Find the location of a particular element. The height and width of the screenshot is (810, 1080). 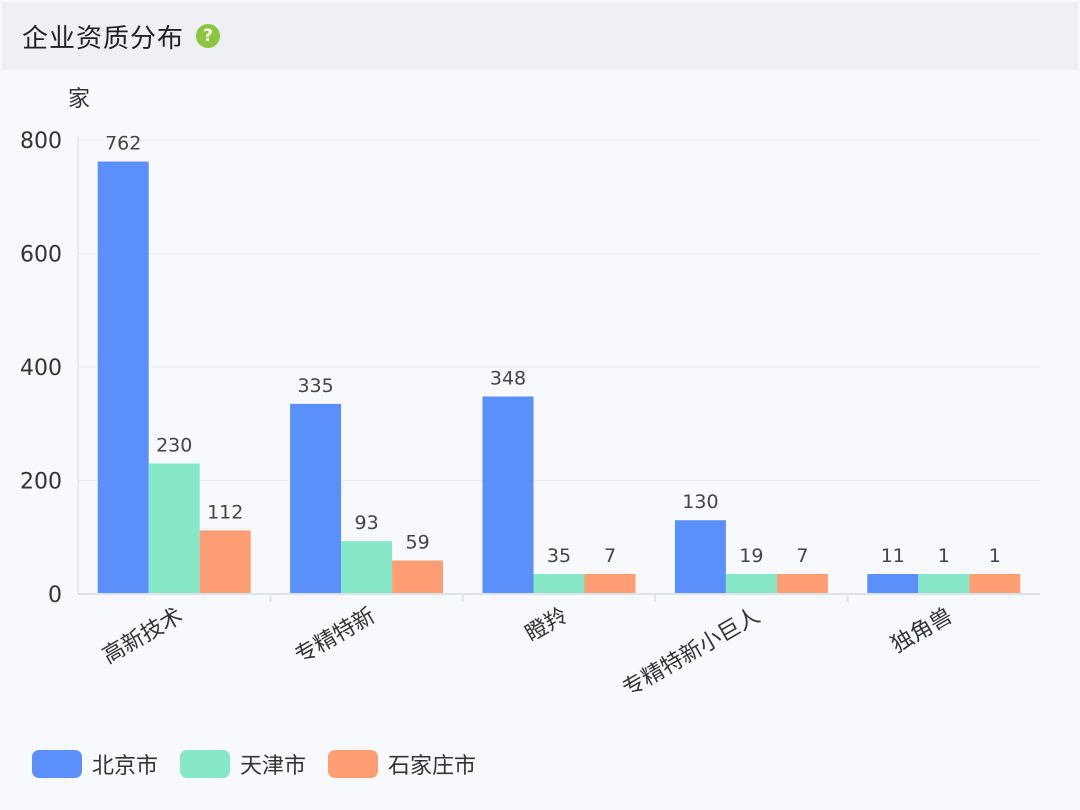

legend-item: 天津市 is located at coordinates (243, 764).